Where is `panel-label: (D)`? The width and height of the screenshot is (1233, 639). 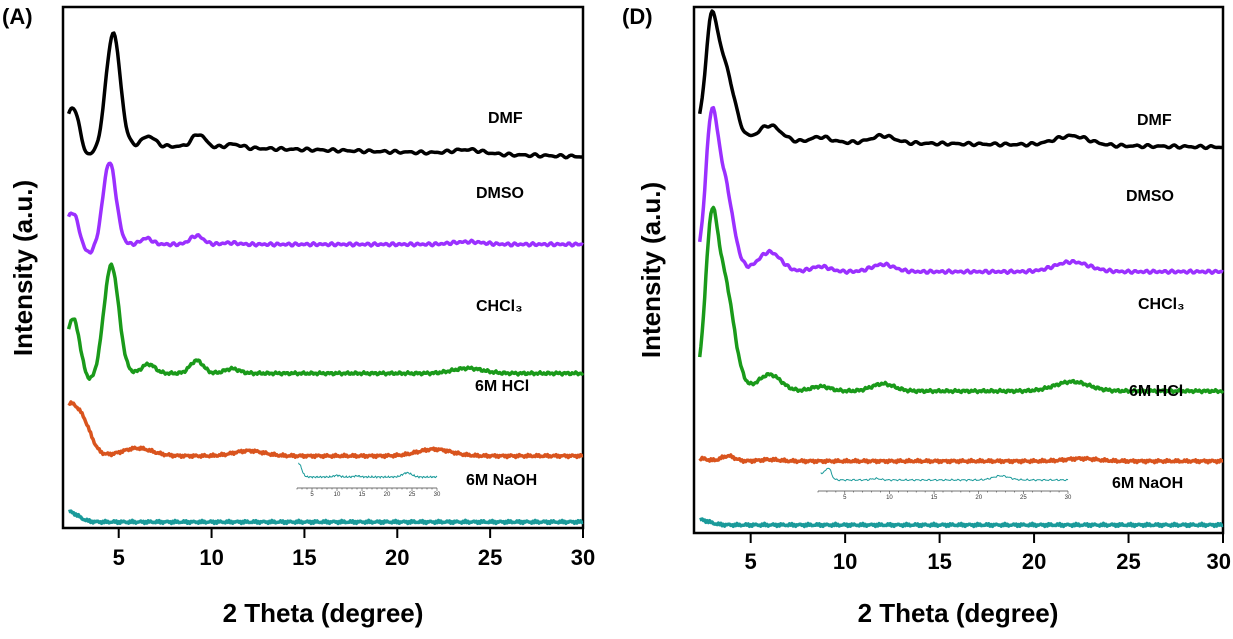 panel-label: (D) is located at coordinates (637, 16).